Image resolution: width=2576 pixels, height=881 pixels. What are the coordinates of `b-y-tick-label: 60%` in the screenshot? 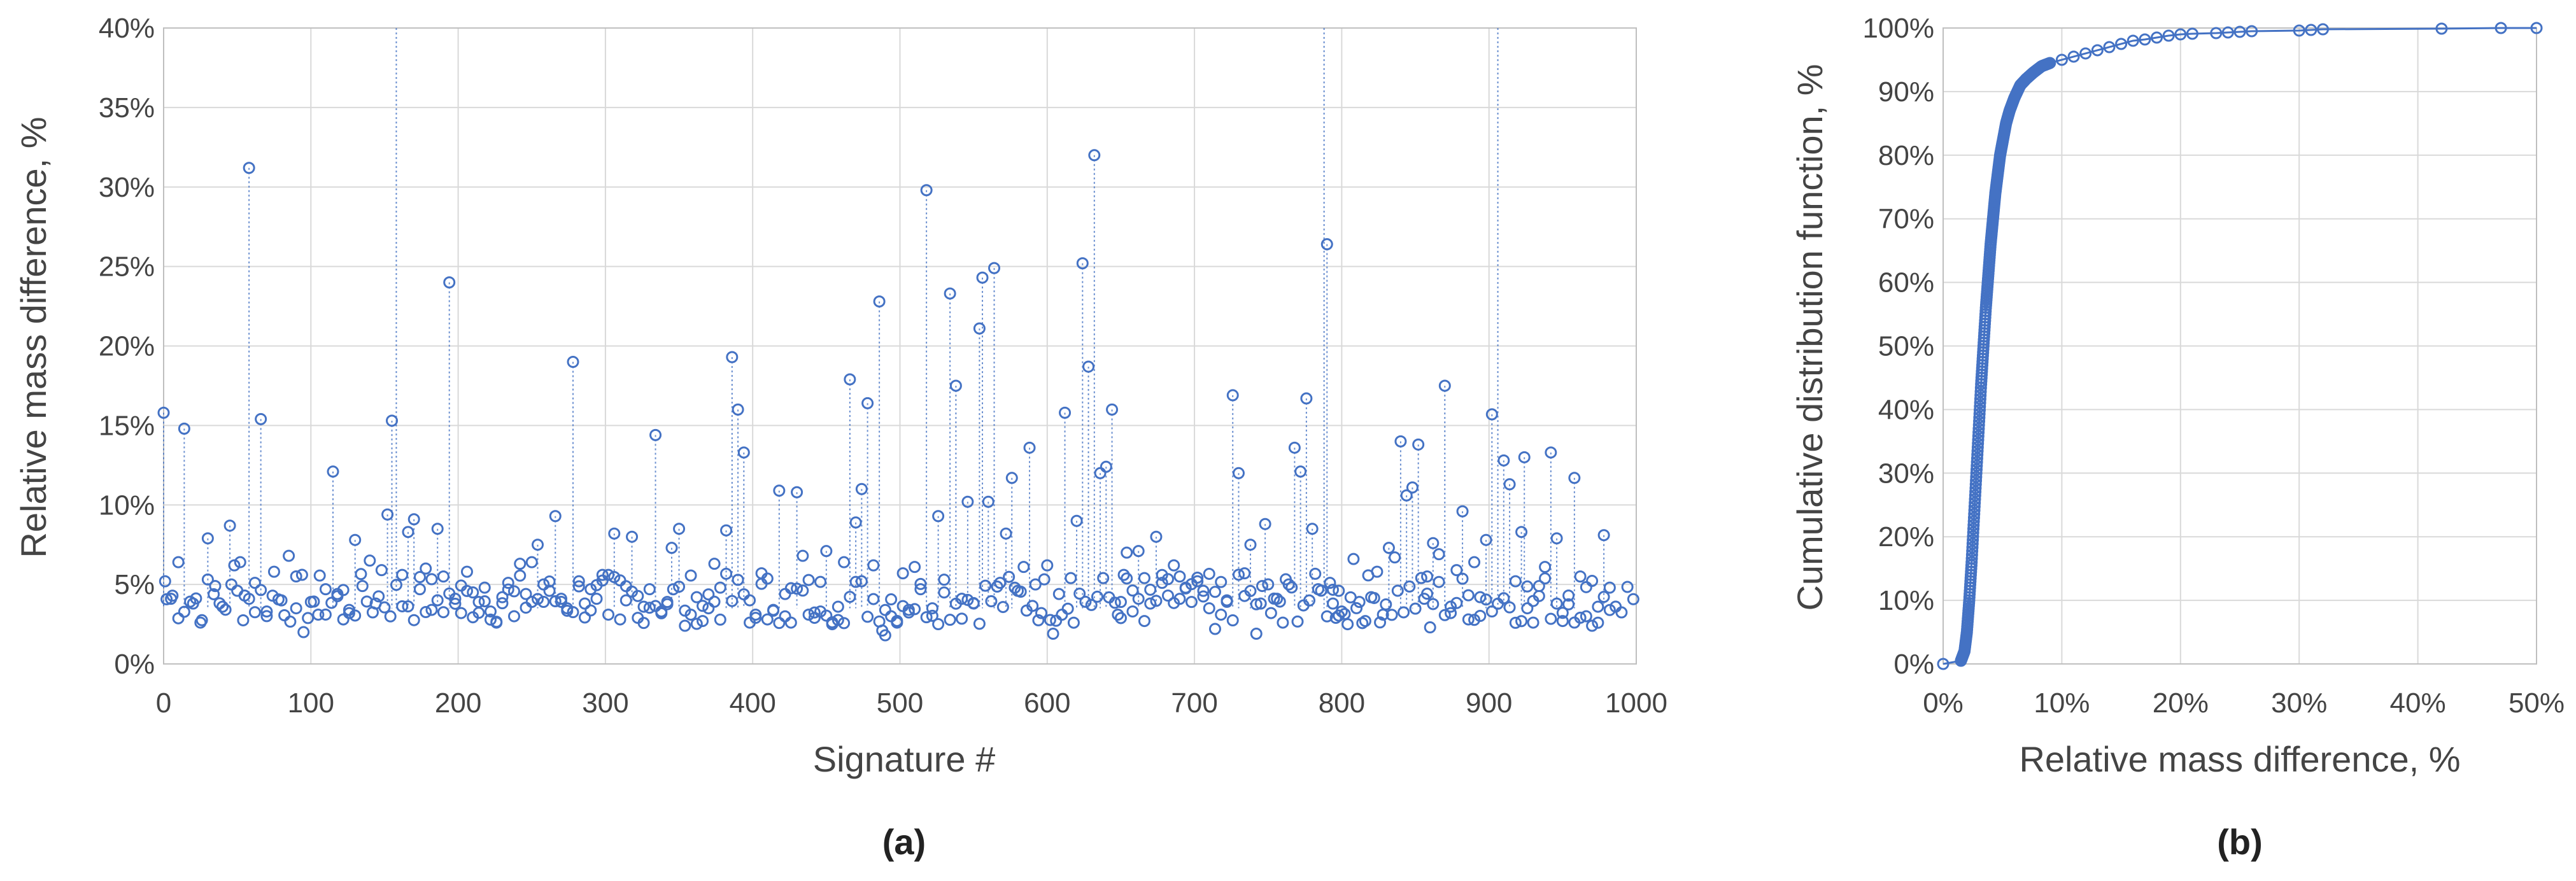 It's located at (1906, 283).